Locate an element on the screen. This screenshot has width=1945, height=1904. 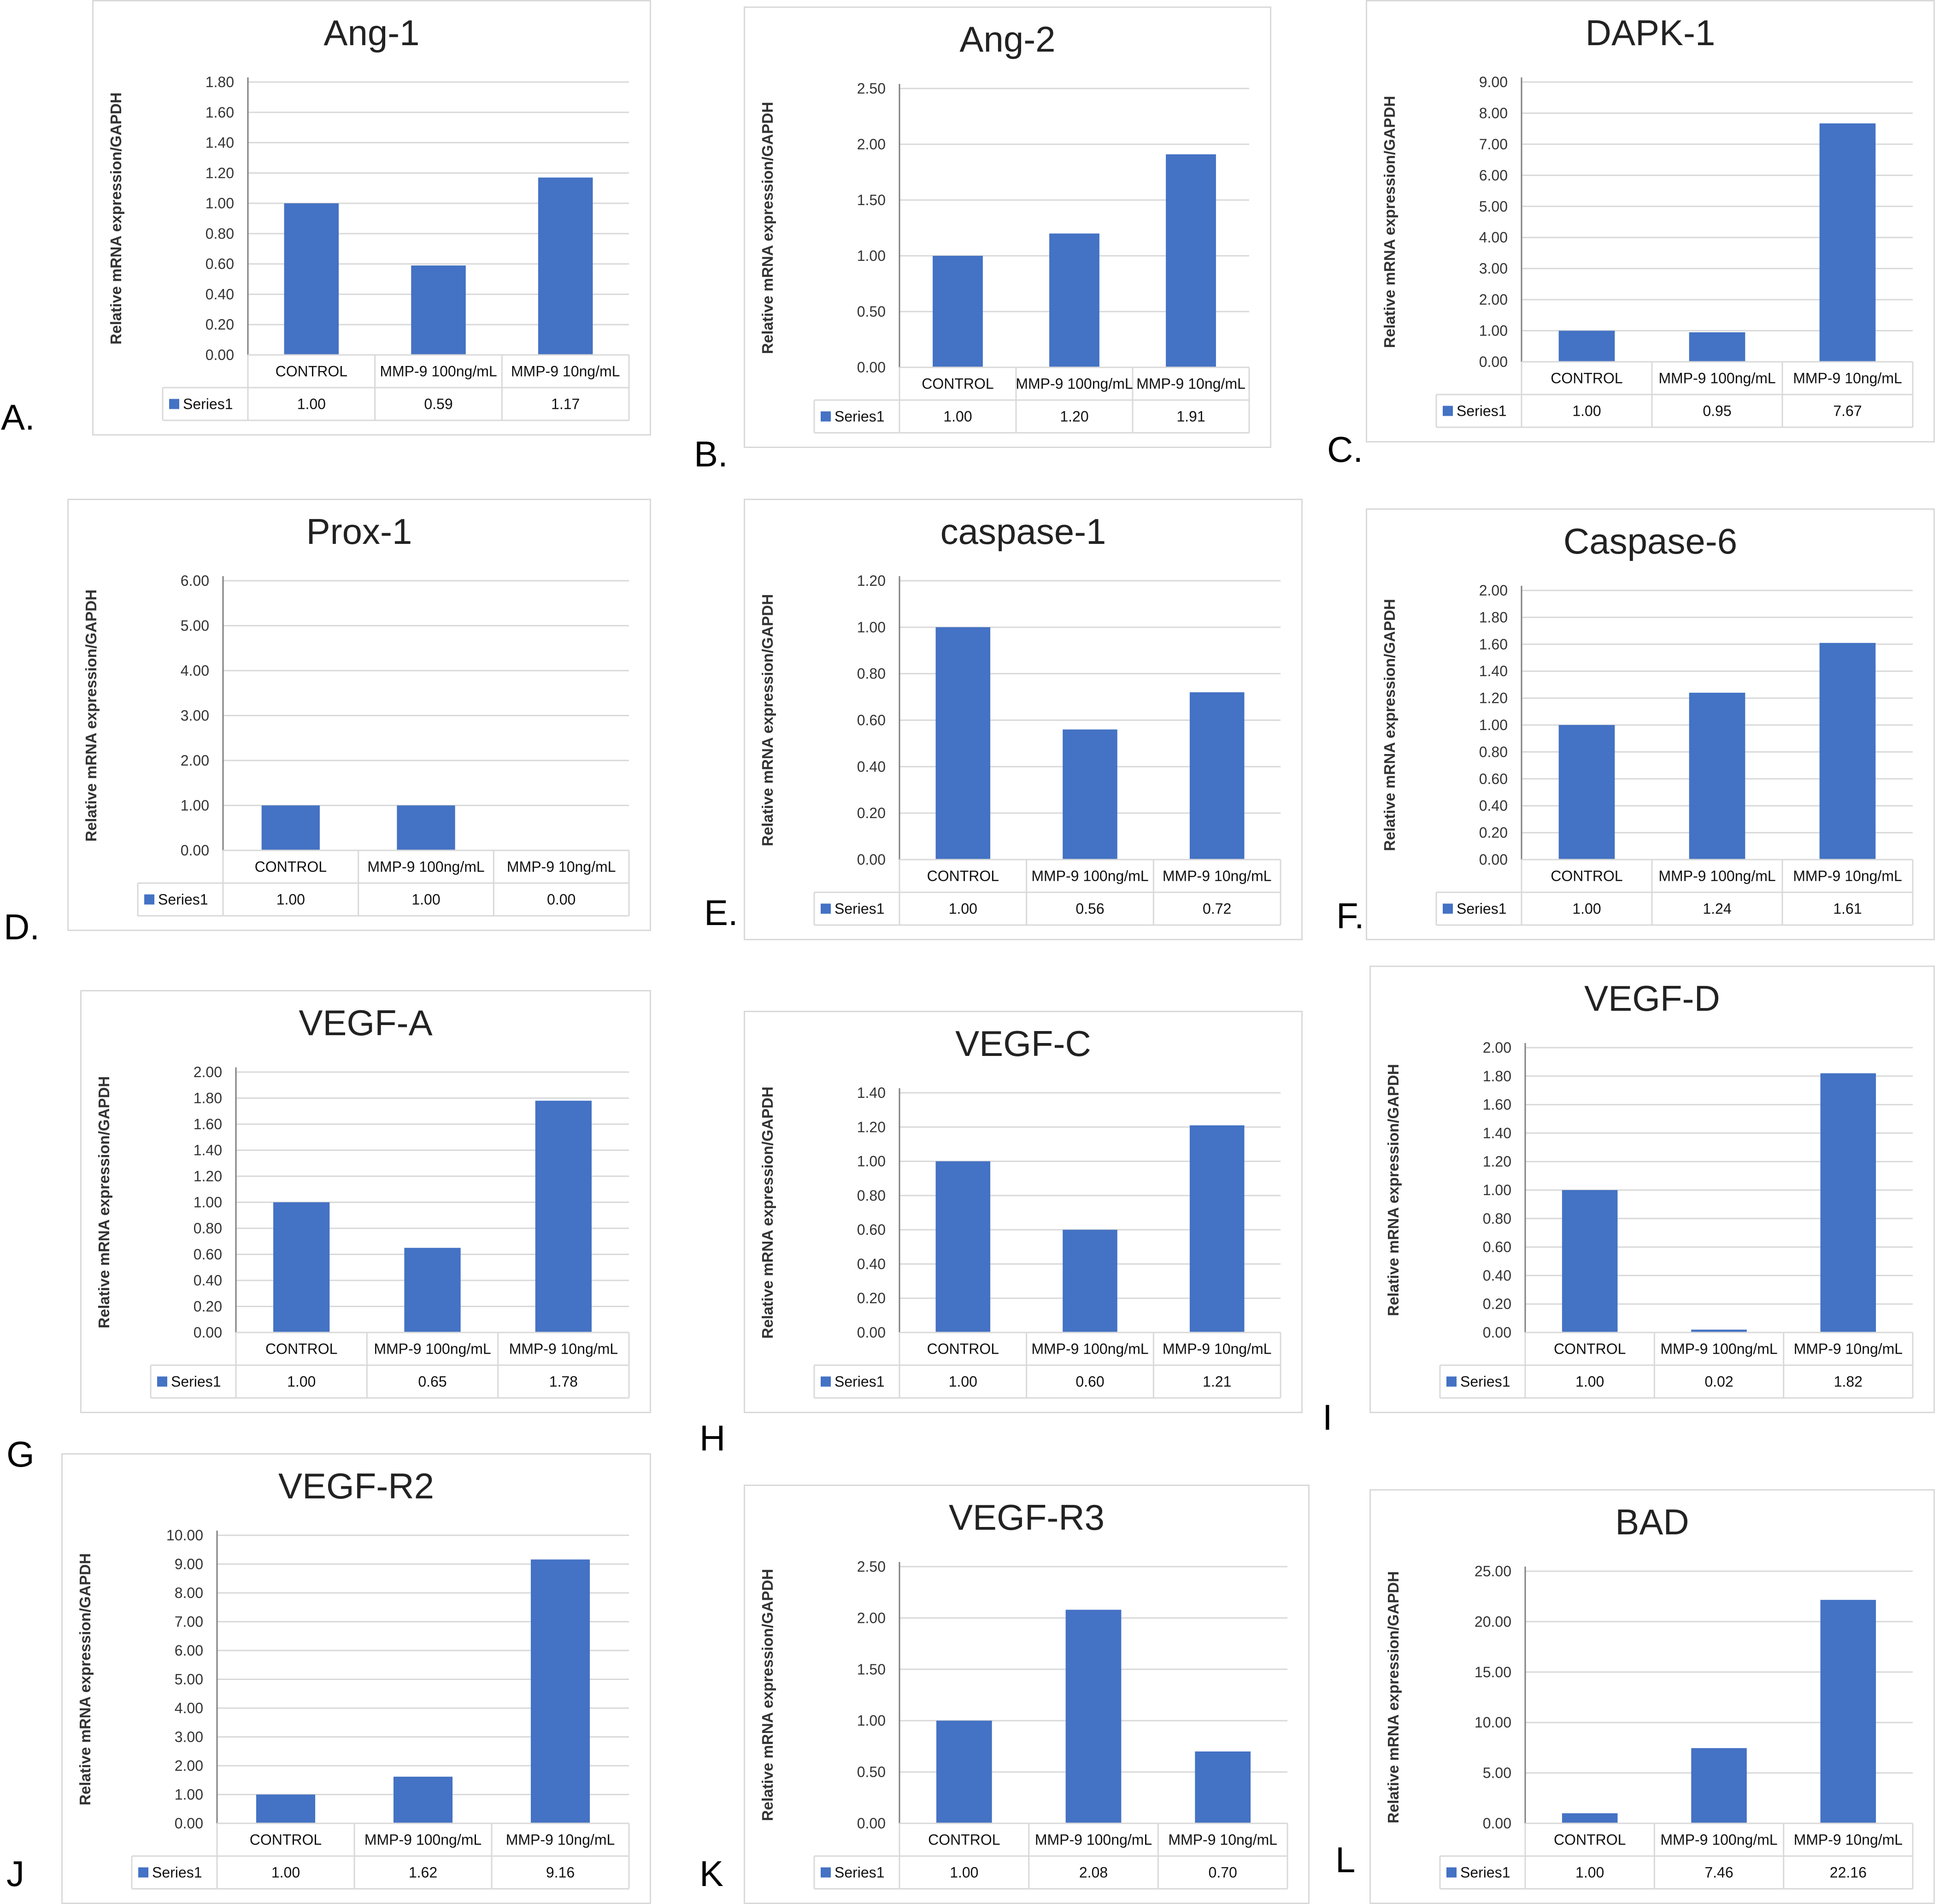
y-tick-label: 10.00 is located at coordinates (184, 1536).